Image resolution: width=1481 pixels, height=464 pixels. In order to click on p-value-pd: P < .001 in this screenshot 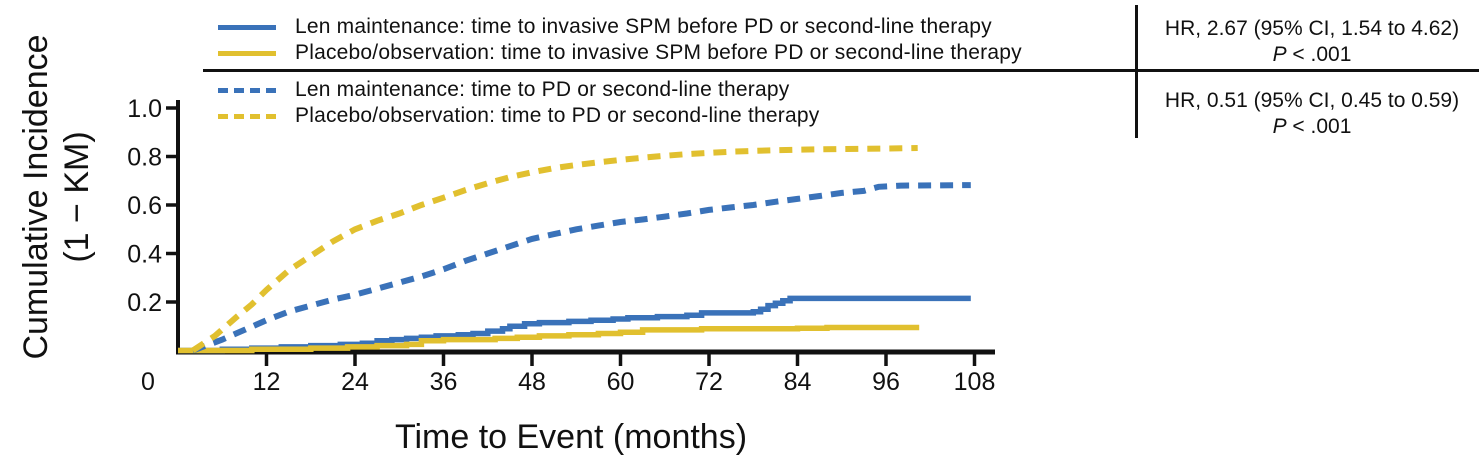, I will do `click(1312, 127)`.